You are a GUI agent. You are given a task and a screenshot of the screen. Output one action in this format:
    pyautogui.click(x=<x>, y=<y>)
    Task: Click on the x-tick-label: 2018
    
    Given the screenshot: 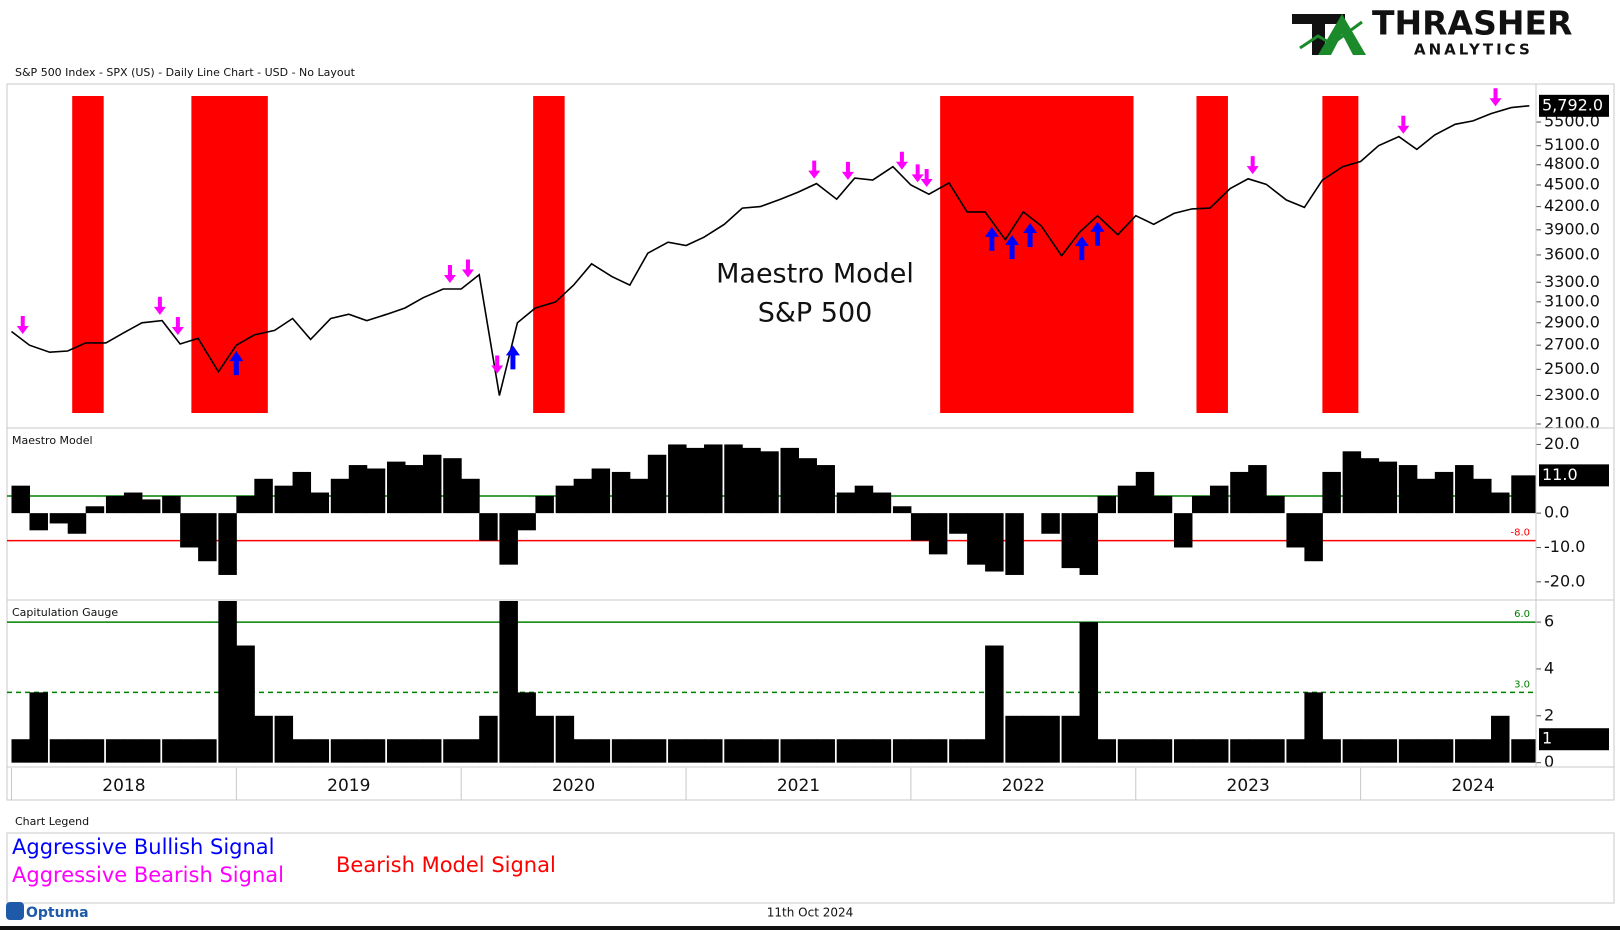 What is the action you would take?
    pyautogui.click(x=123, y=786)
    